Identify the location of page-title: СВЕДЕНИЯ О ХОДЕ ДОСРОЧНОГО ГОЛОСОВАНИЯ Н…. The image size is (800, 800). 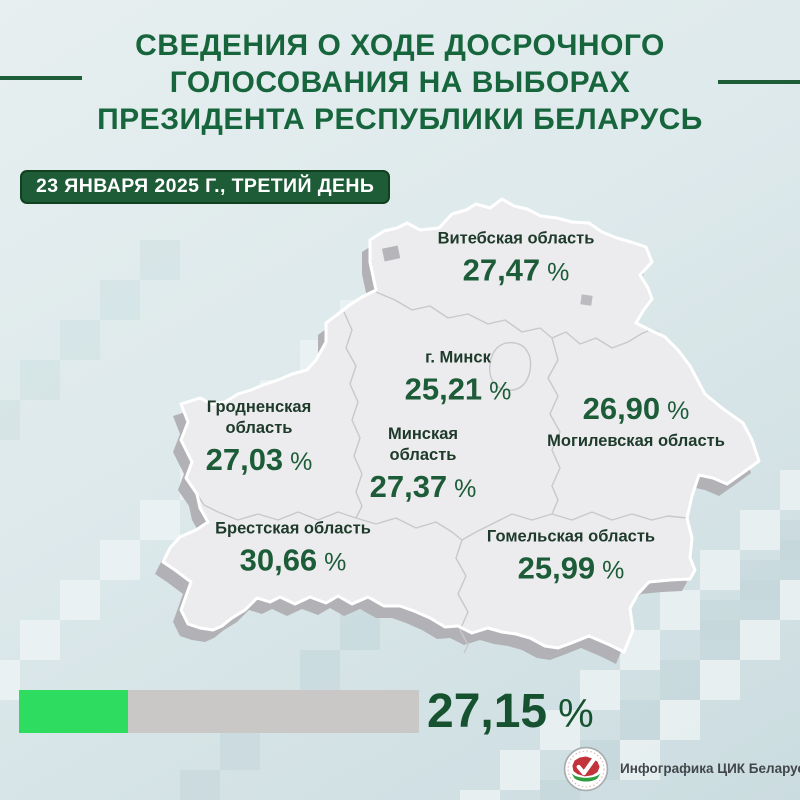
(400, 82).